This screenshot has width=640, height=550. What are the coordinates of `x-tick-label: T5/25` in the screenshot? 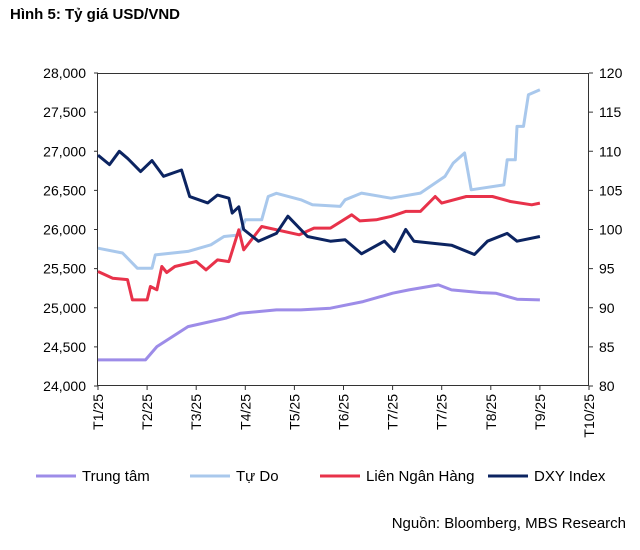 It's located at (294, 412).